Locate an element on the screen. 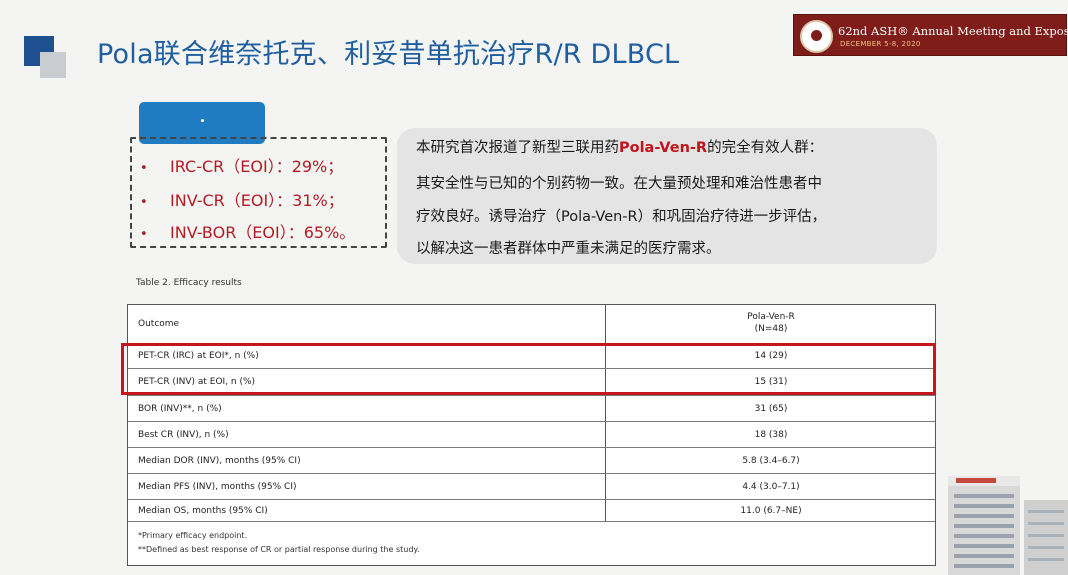 Image resolution: width=1068 pixels, height=575 pixels. table-row: BOR (INV)**, n (%) 31 (65) is located at coordinates (531, 409).